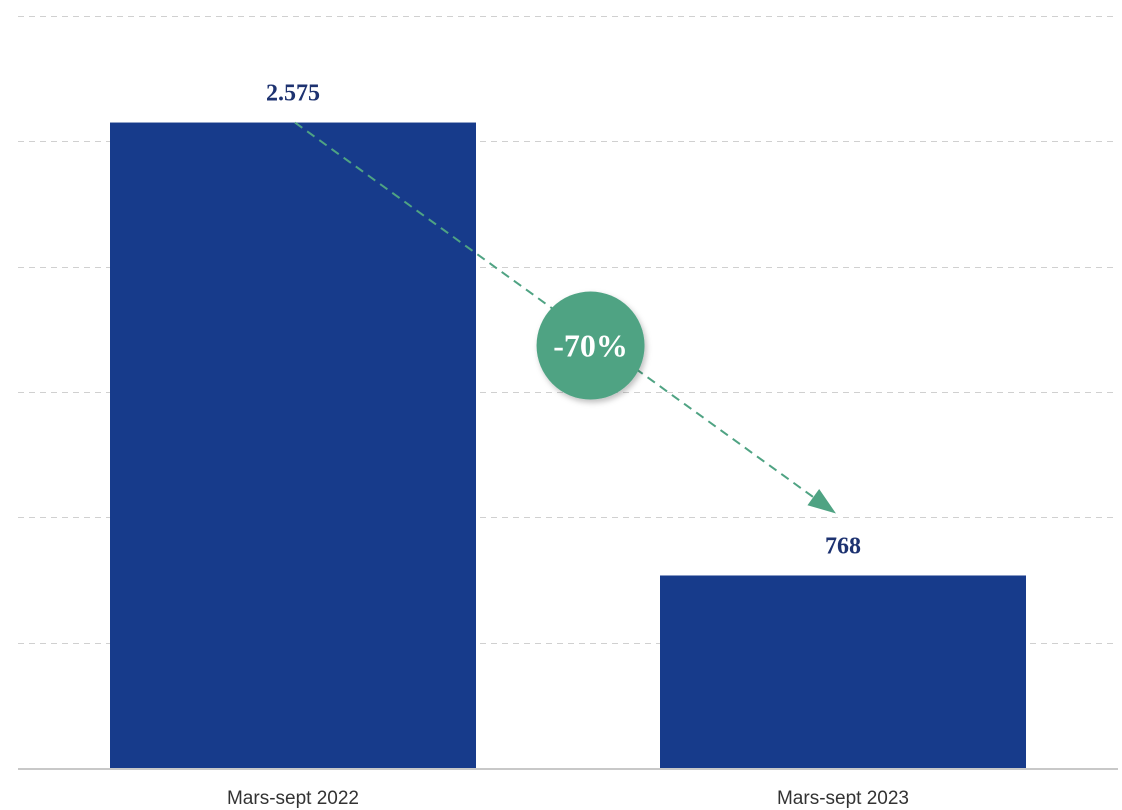 The height and width of the screenshot is (810, 1122). Describe the element at coordinates (293, 94) in the screenshot. I see `data-label: 2.575` at that location.